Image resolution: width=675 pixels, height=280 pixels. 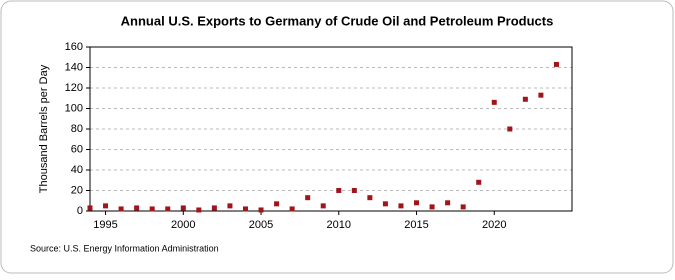 I want to click on x-tick-label: 2015, so click(x=416, y=225).